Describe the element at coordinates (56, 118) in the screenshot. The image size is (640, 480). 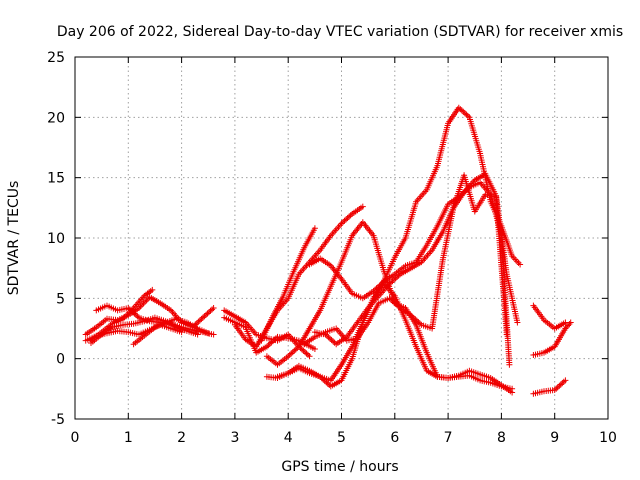
I see `y-tick-label: 20` at that location.